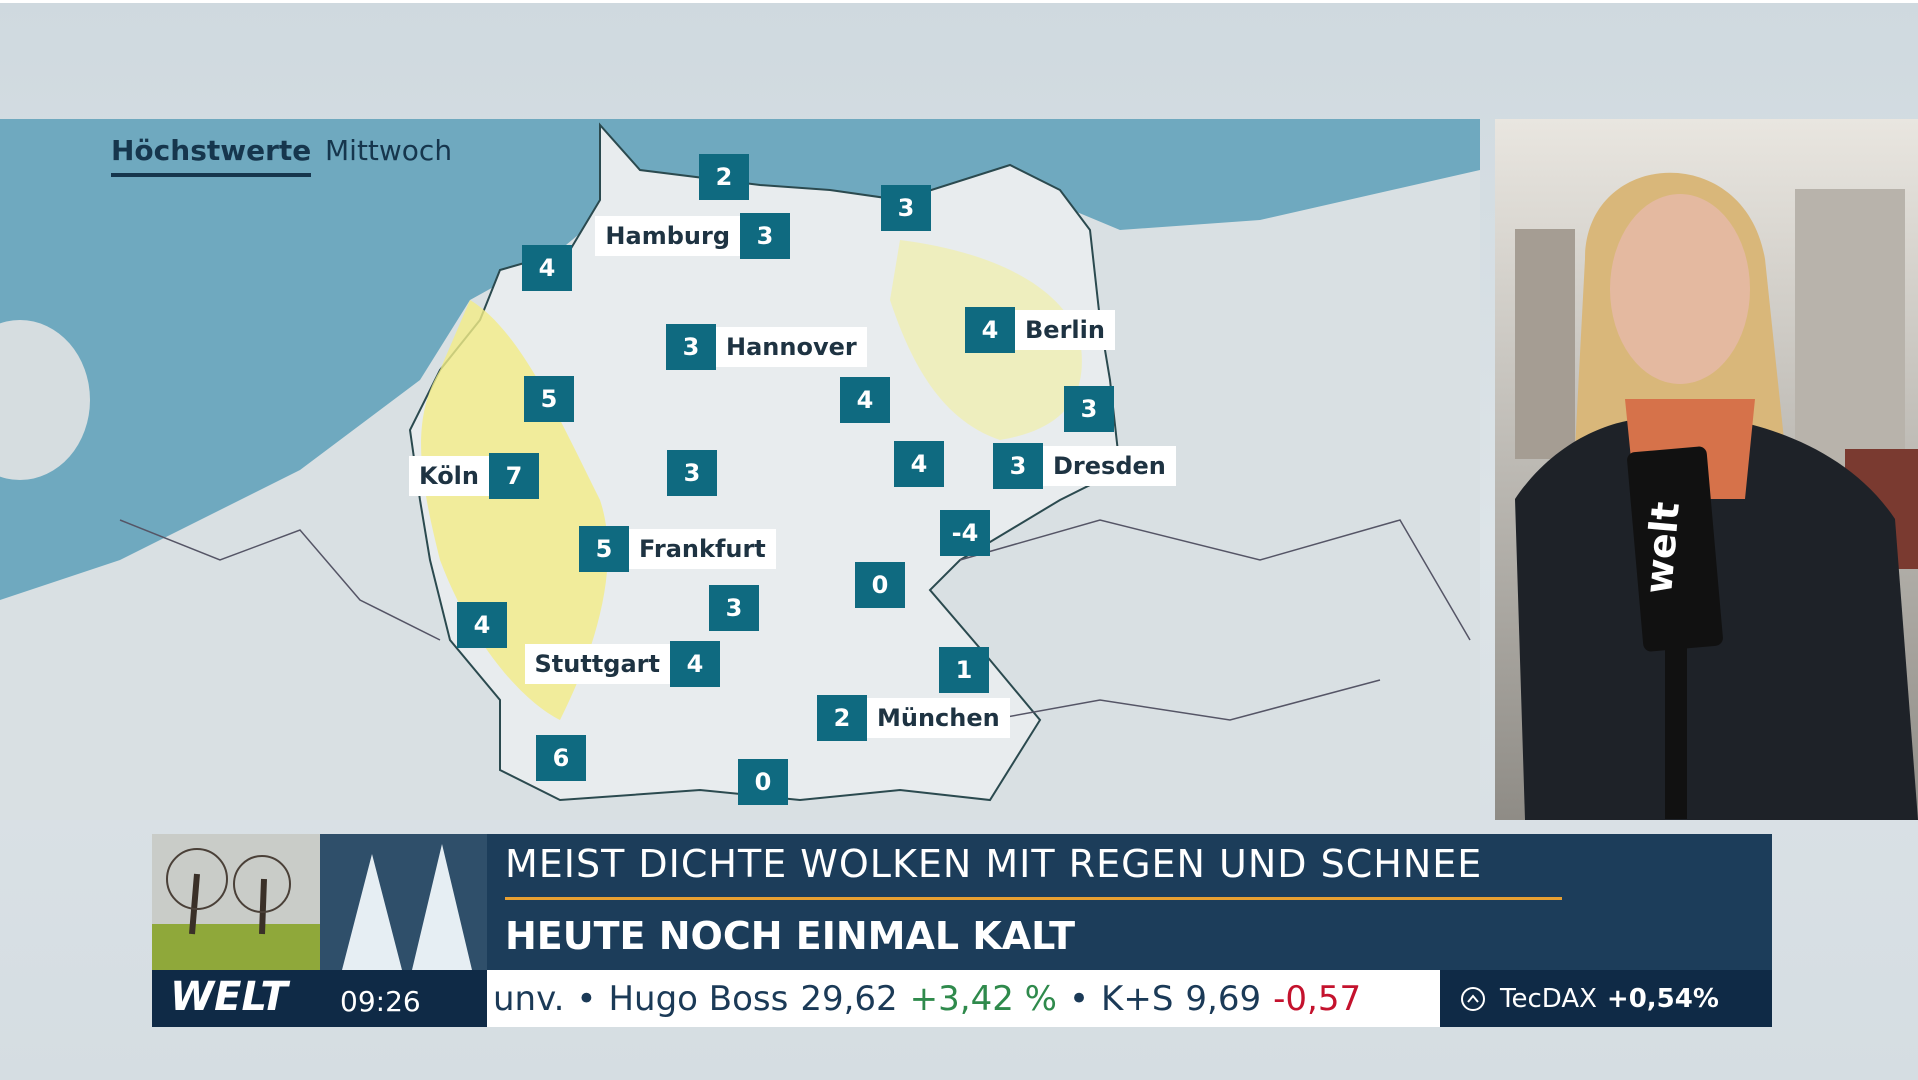  Describe the element at coordinates (1548, 998) in the screenshot. I see `index-name: TecDAX` at that location.